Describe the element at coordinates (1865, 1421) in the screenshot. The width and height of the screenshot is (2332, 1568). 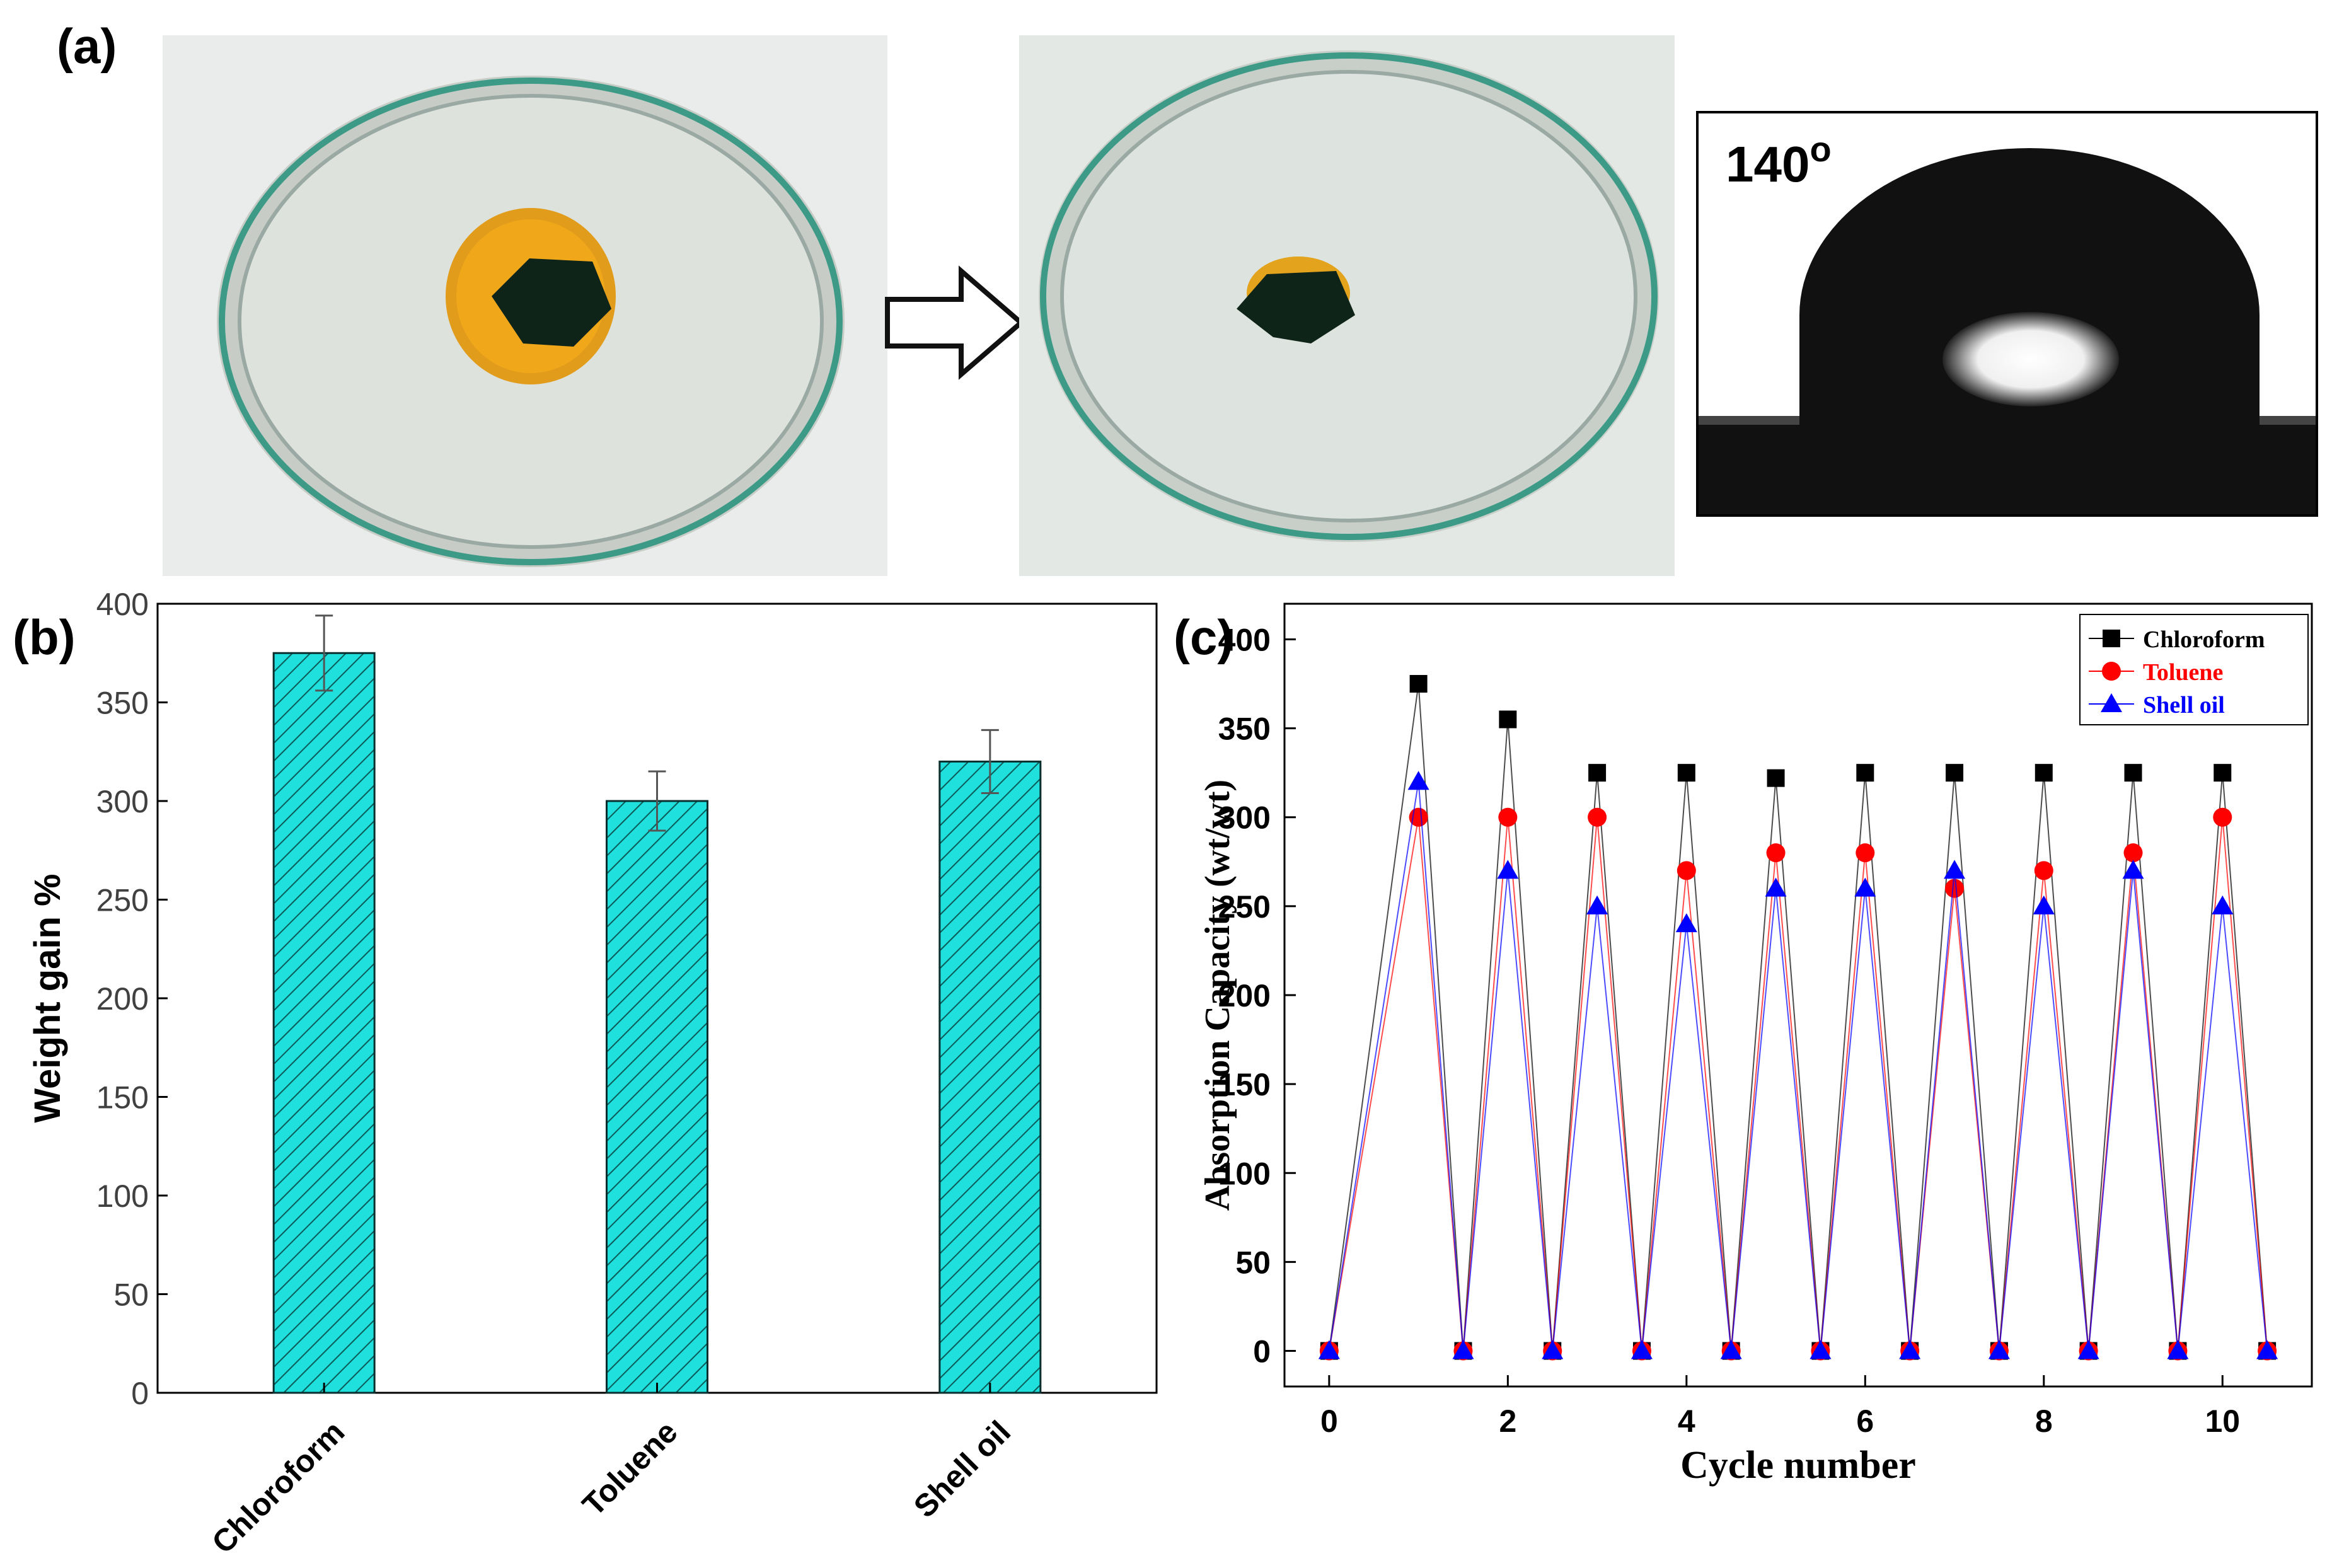
I see `x-tick-label: 6` at that location.